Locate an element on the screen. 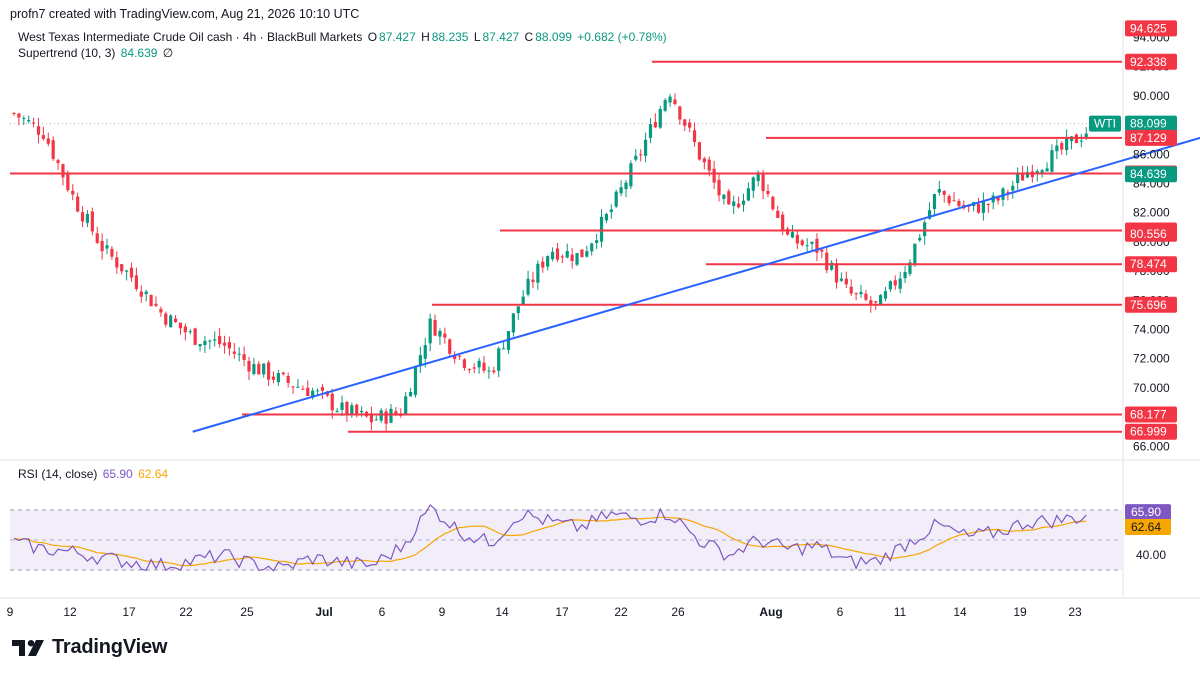  rsi-value: 65.90 is located at coordinates (117, 474).